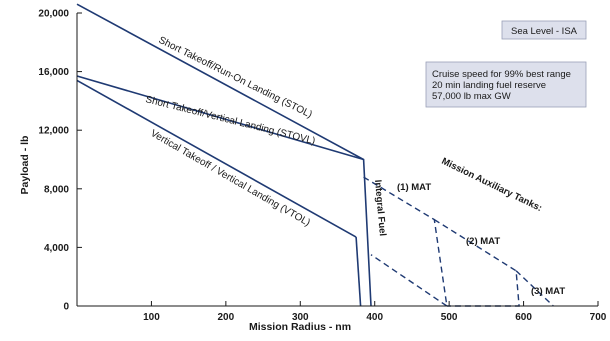 The image size is (610, 341). I want to click on x-tick-label: 200, so click(226, 317).